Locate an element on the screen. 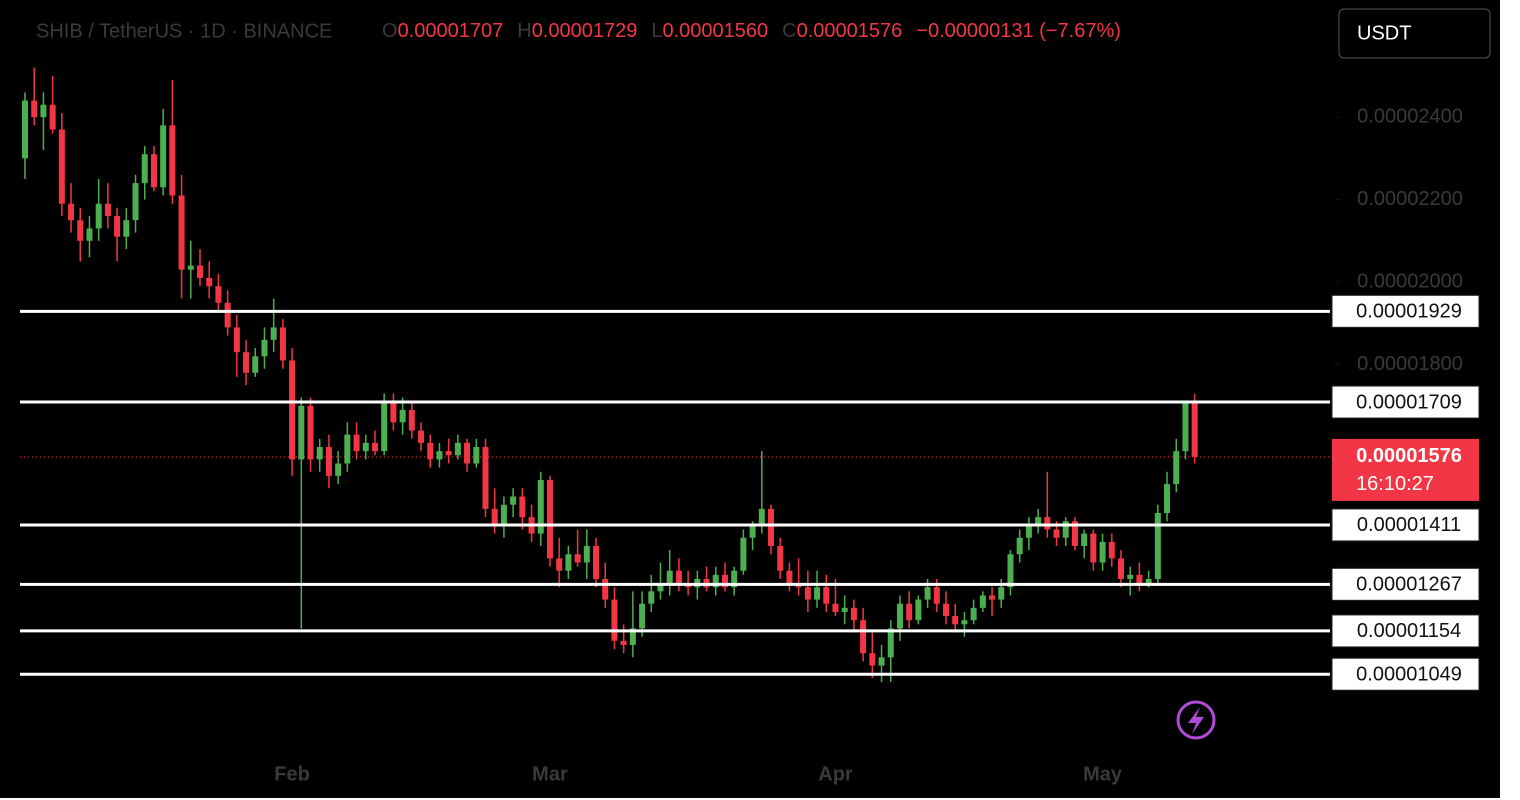 This screenshot has height=800, width=1520. y-tick-label: 0.00001800 is located at coordinates (1410, 364).